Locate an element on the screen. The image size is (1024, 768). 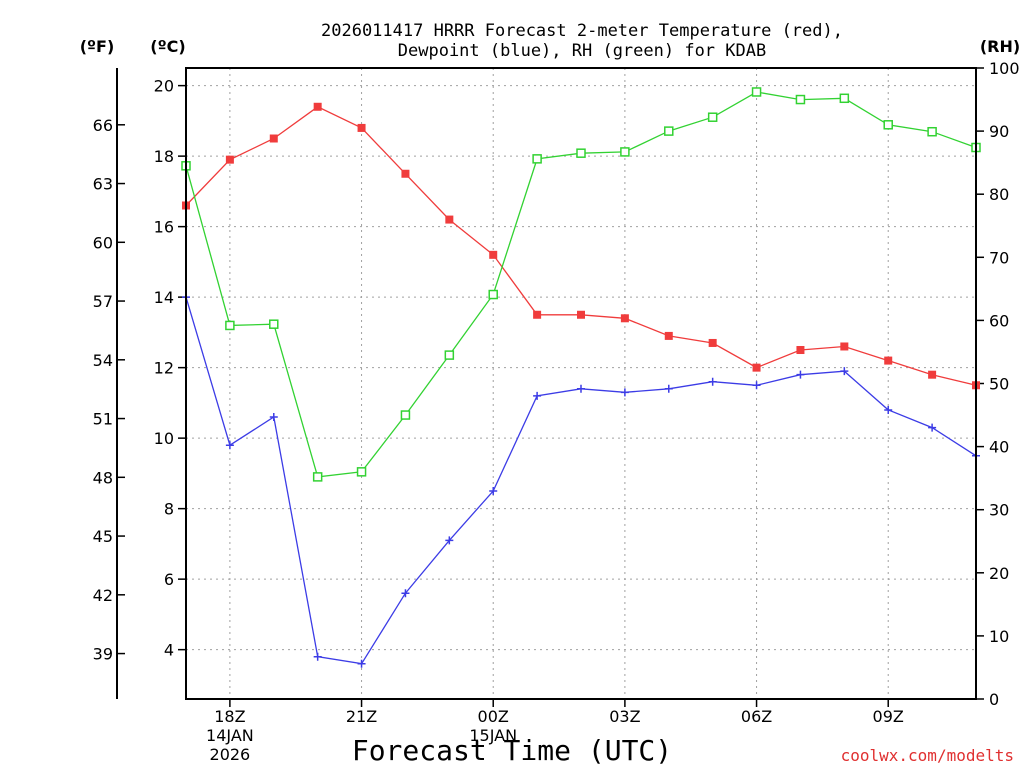
x-tick-label: 18Z is located at coordinates (229, 716).